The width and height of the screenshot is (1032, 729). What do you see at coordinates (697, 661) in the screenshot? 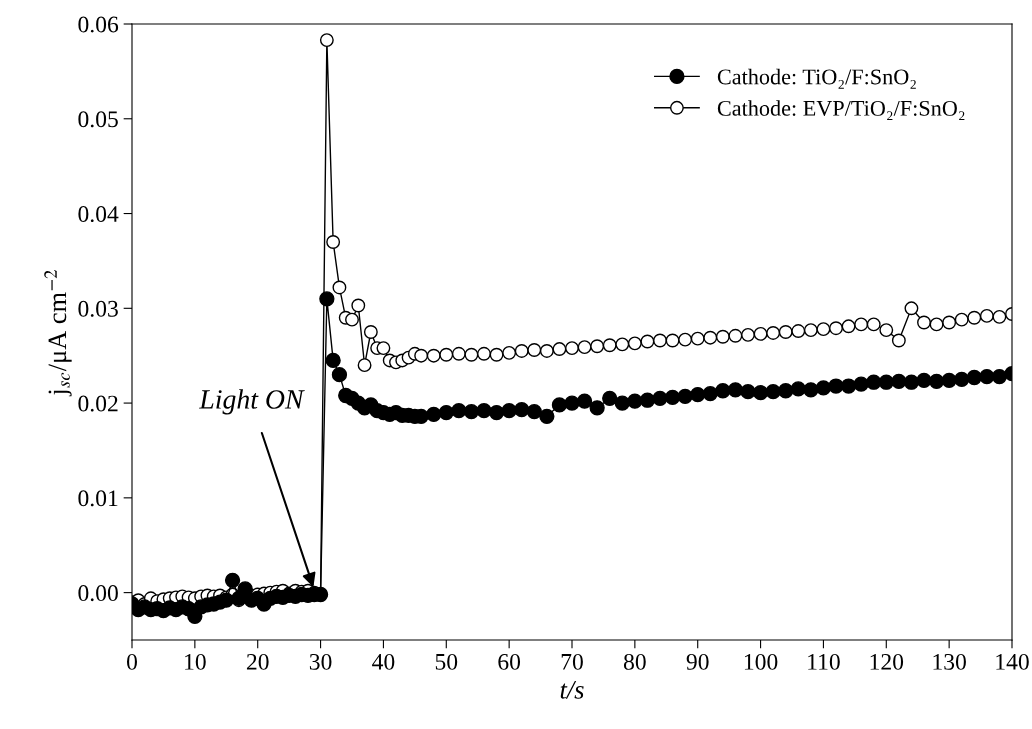
I see `x-tick-label: 90` at bounding box center [697, 661].